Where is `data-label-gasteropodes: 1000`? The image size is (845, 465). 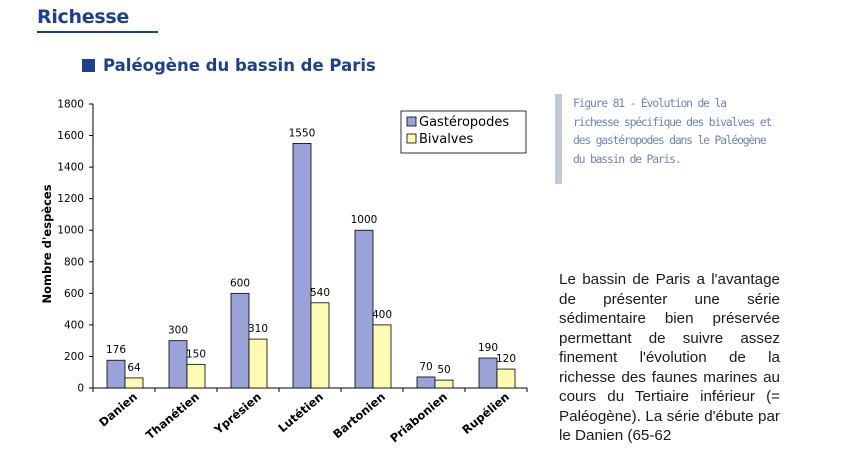 data-label-gasteropodes: 1000 is located at coordinates (364, 220).